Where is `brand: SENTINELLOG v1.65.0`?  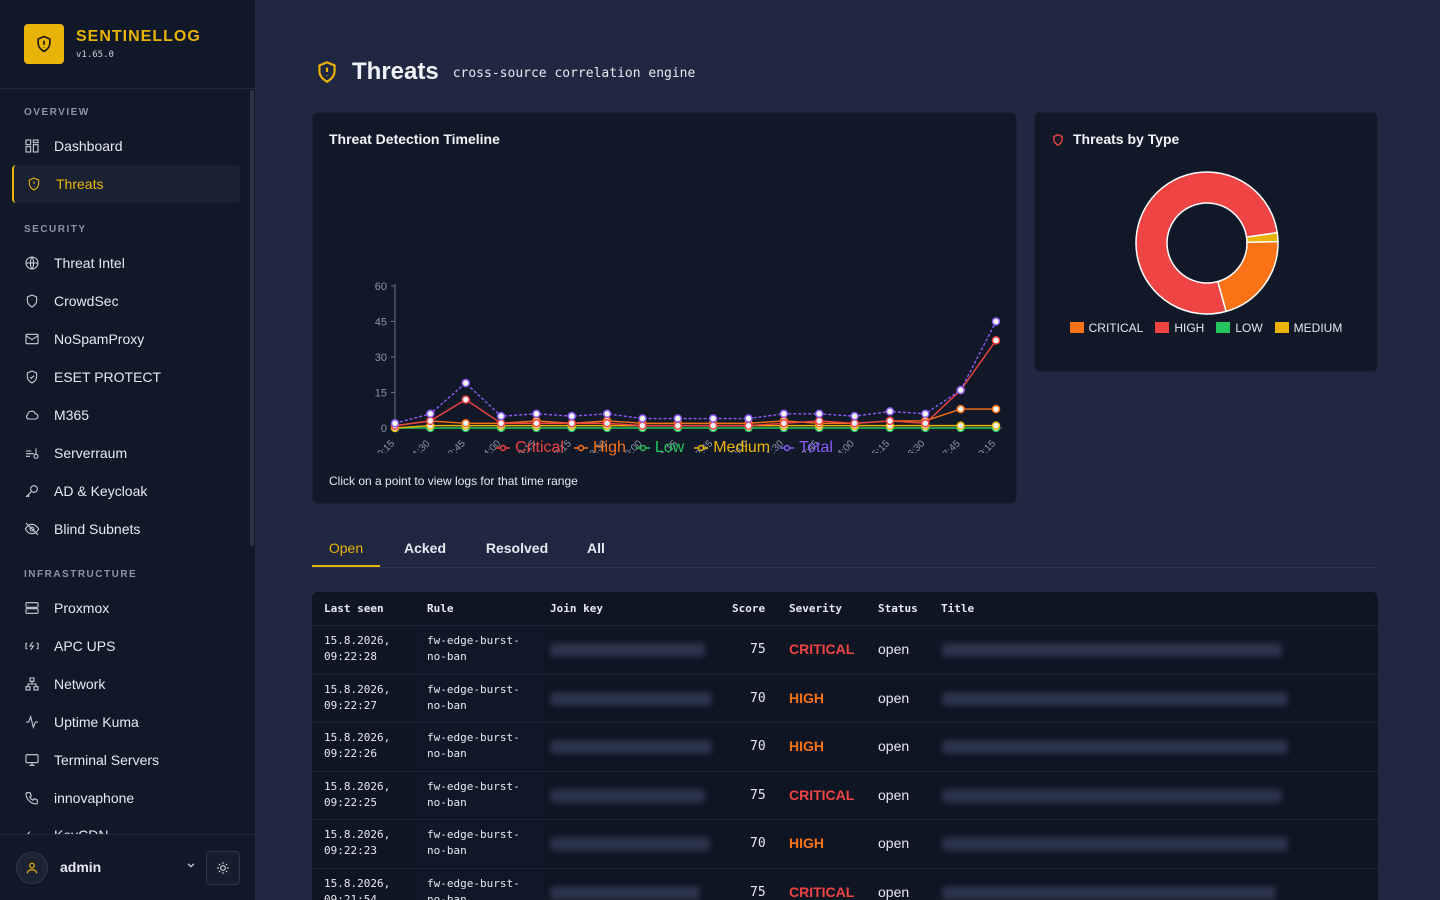 brand: SENTINELLOG v1.65.0 is located at coordinates (112, 44).